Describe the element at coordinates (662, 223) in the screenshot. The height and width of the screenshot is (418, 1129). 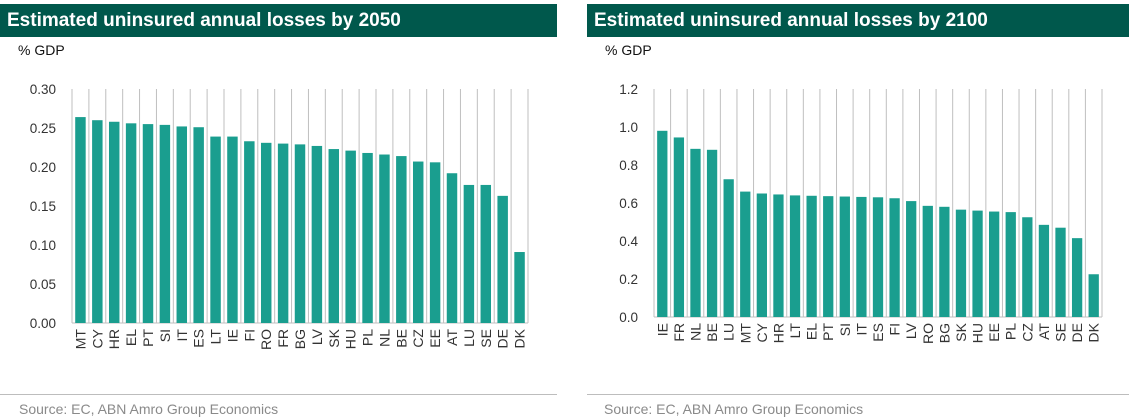
I see `bar-ie` at that location.